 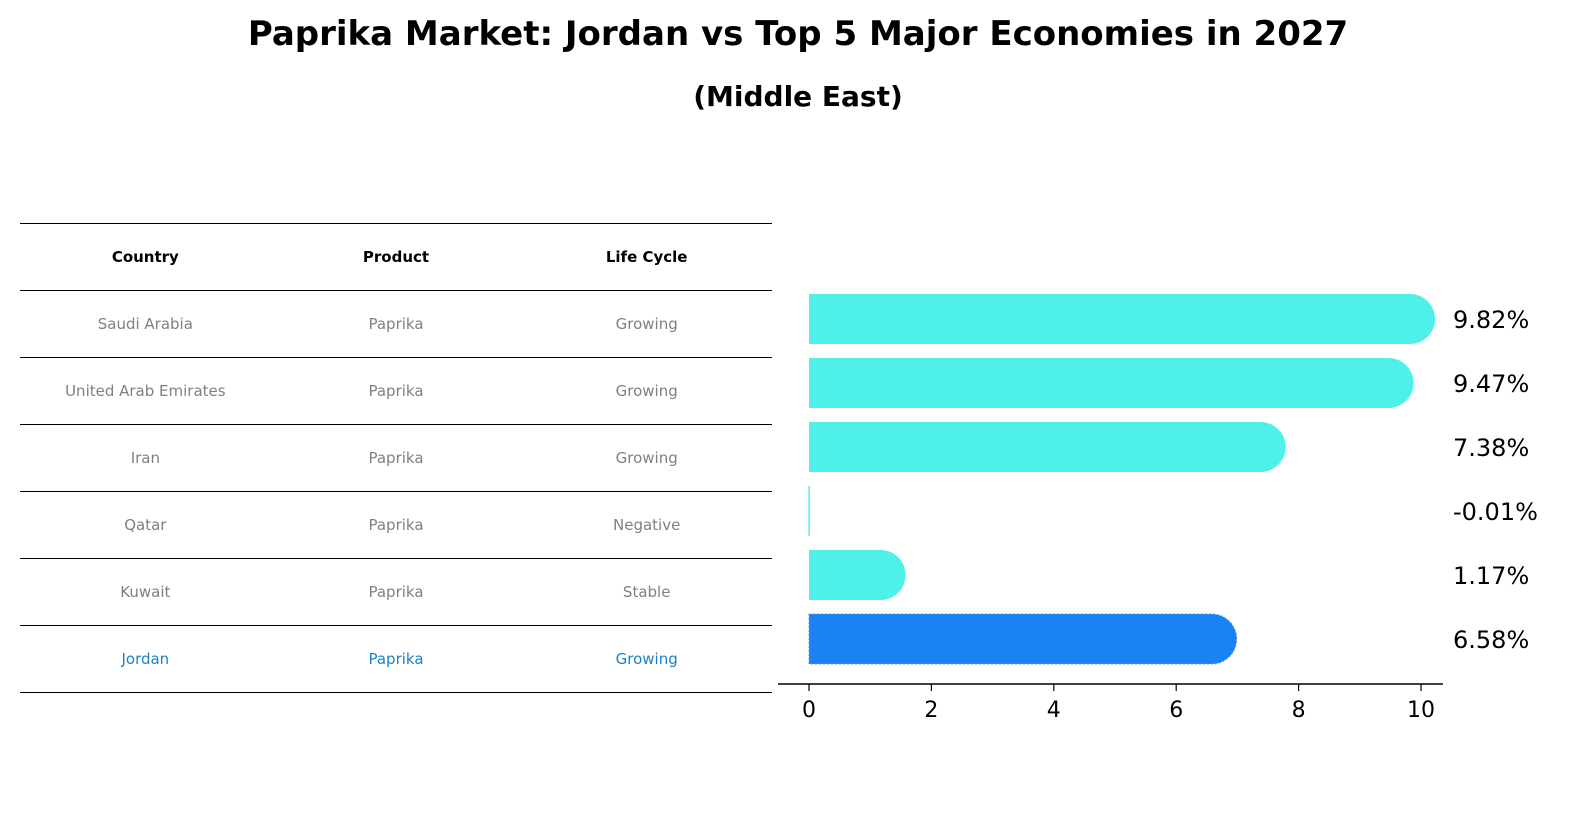 What do you see at coordinates (646, 592) in the screenshot?
I see `table-cell-life-cycle: Stable` at bounding box center [646, 592].